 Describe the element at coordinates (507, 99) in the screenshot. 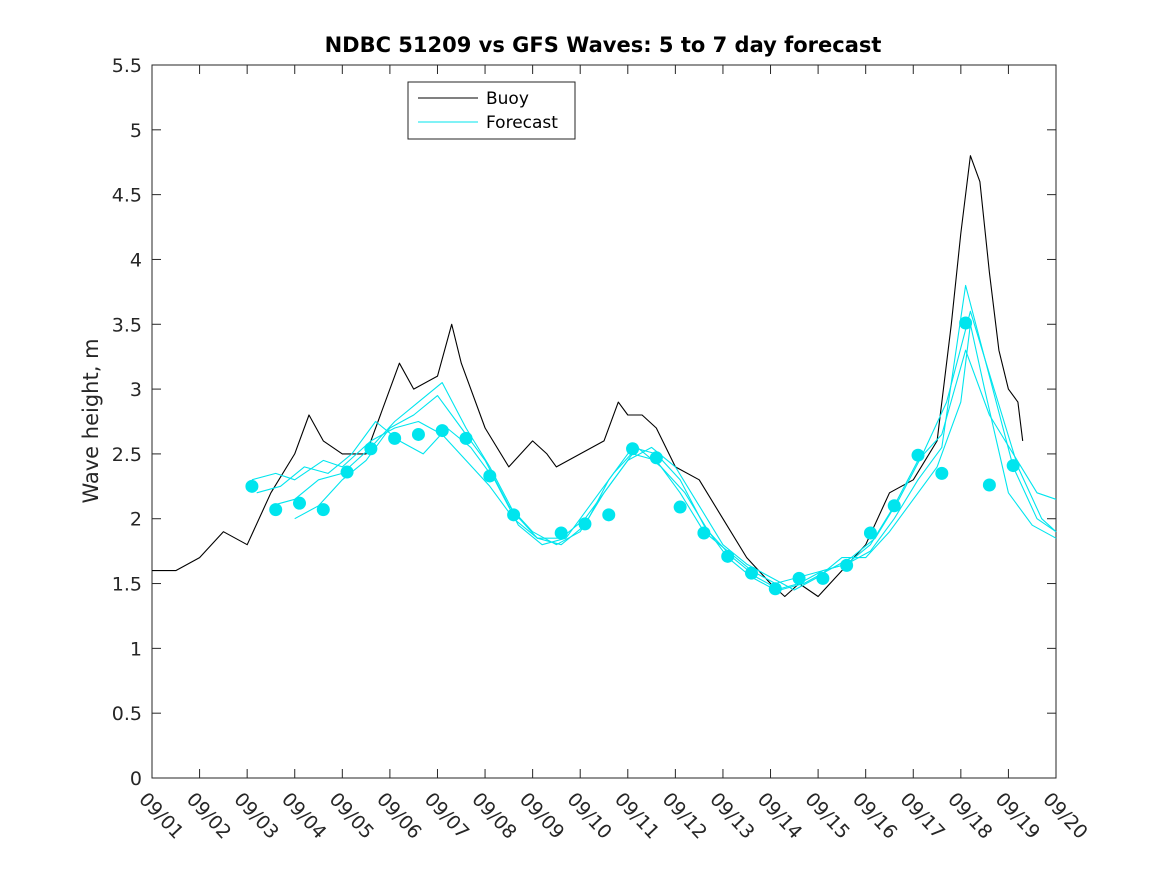

I see `legend-buoy-label: Buoy` at that location.